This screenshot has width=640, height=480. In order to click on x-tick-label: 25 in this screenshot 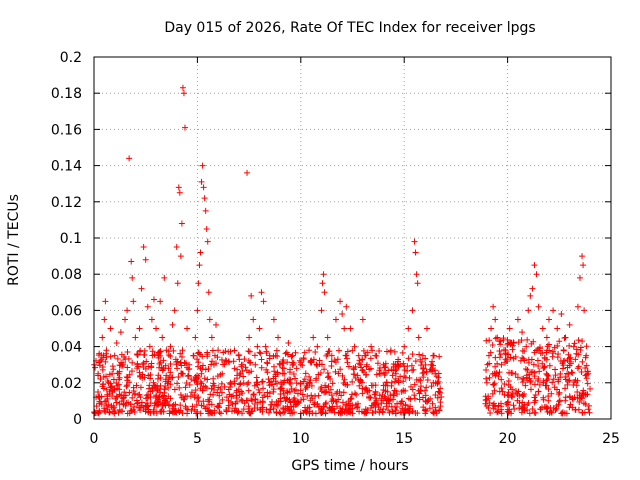, I will do `click(611, 439)`.